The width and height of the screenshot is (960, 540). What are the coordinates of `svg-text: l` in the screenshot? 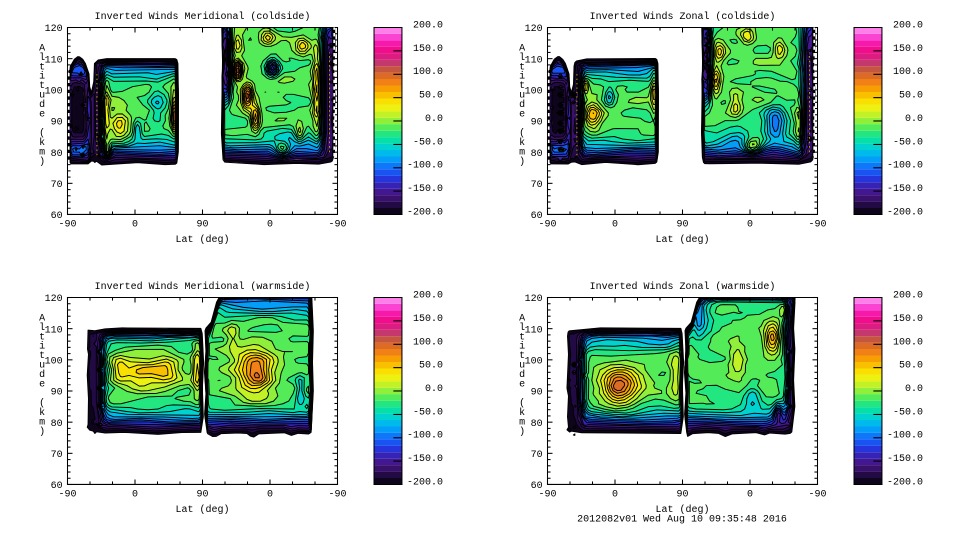 It's located at (42, 327).